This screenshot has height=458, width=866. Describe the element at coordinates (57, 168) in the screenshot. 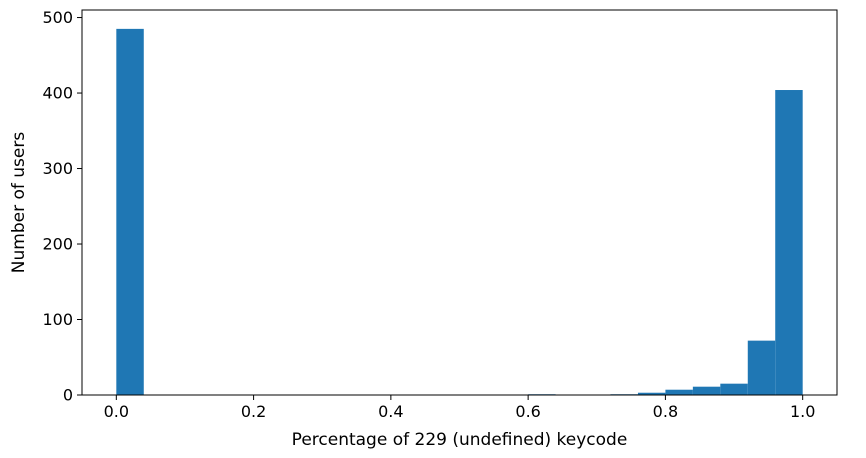

I see `y-tick-label: 300` at that location.